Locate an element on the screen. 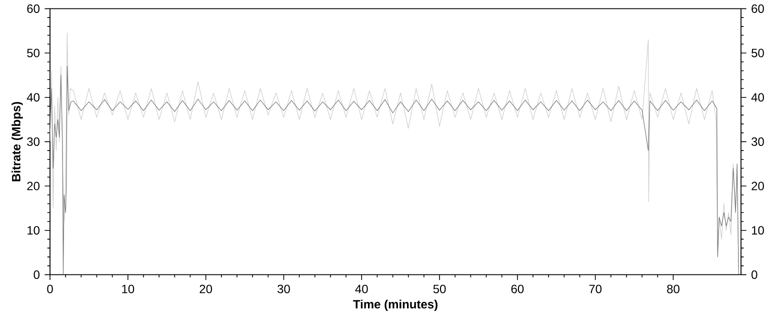 This screenshot has height=325, width=770. y-tick-label: 0 is located at coordinates (37, 275).